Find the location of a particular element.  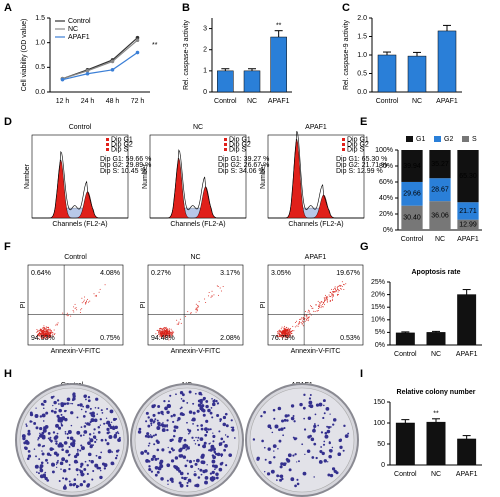

quadrant-label: 3.17% is located at coordinates (230, 273).